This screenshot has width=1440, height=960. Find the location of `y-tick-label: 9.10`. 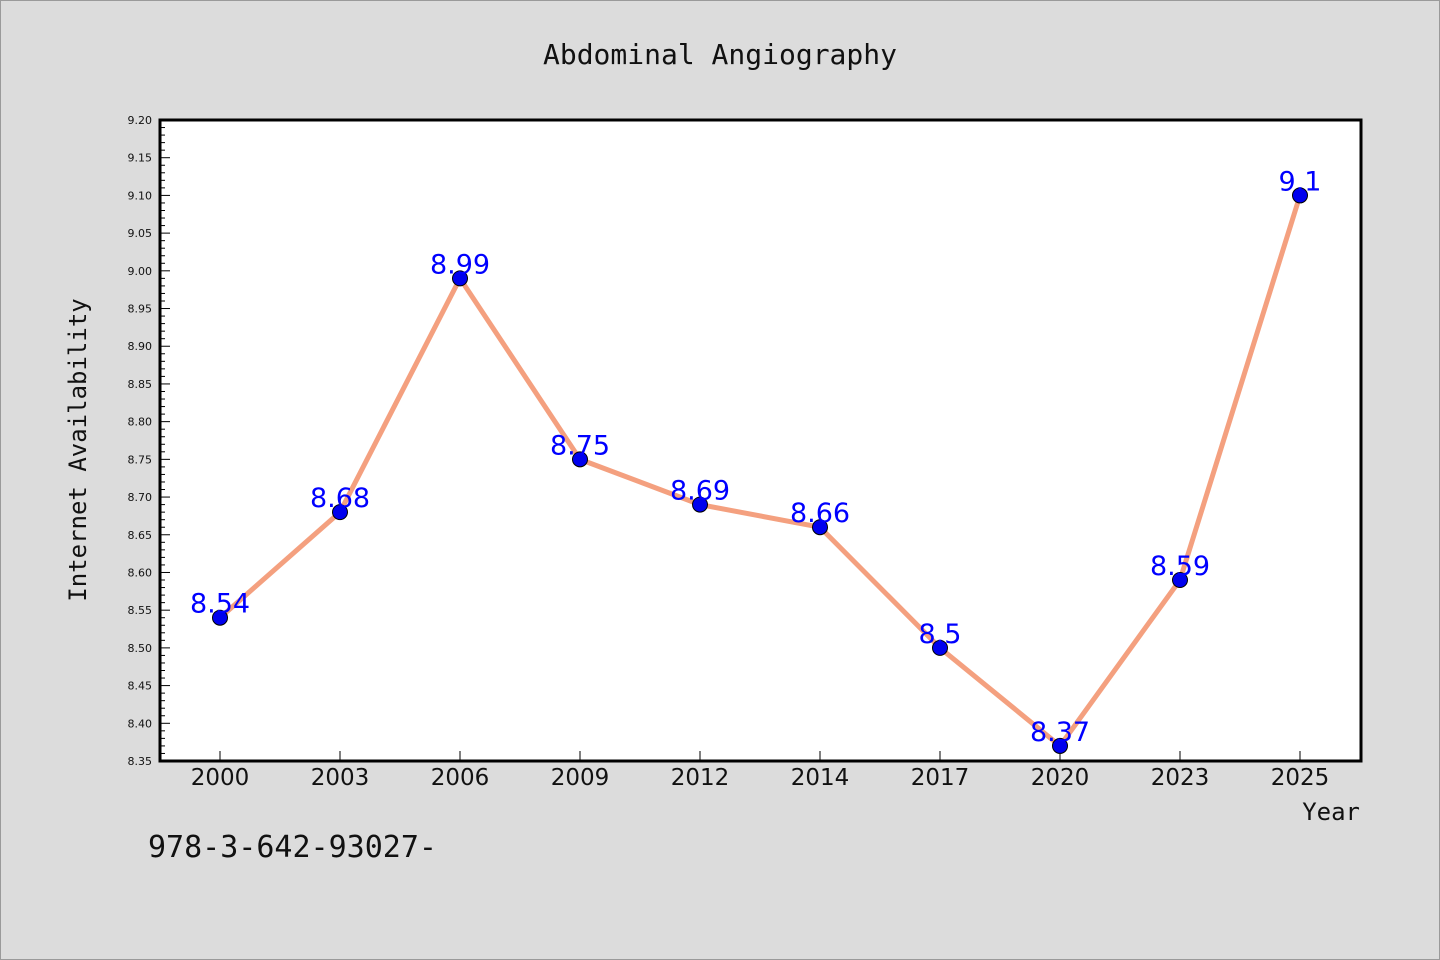

y-tick-label: 9.10 is located at coordinates (140, 195).